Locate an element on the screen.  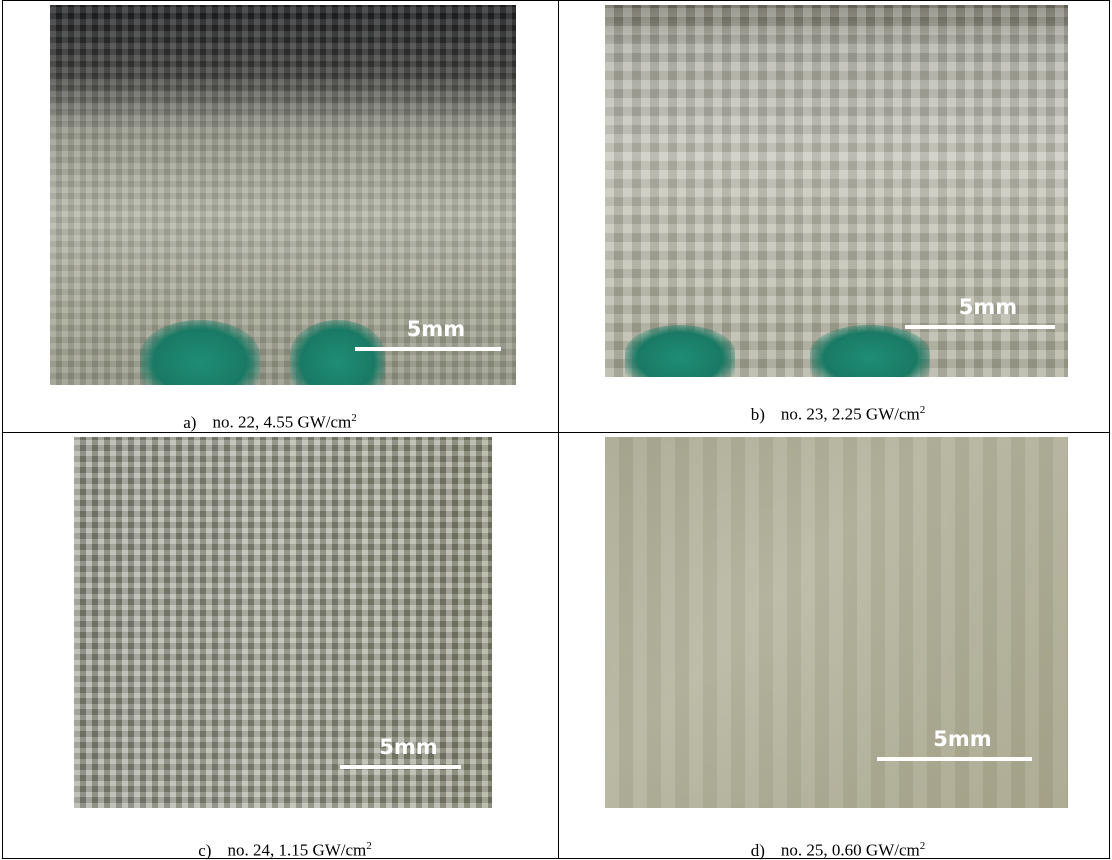
panel-label: c) is located at coordinates (205, 850).